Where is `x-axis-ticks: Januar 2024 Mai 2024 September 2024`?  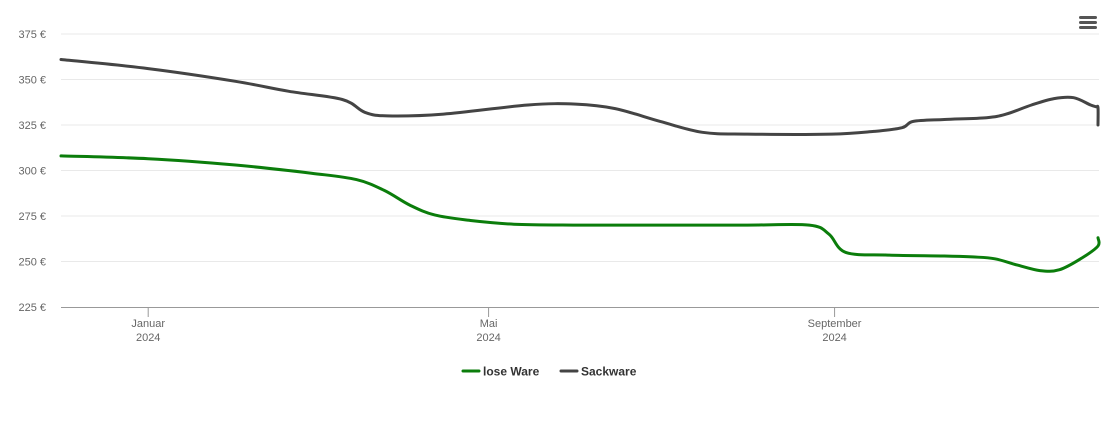 x-axis-ticks: Januar 2024 Mai 2024 September 2024 is located at coordinates (496, 325).